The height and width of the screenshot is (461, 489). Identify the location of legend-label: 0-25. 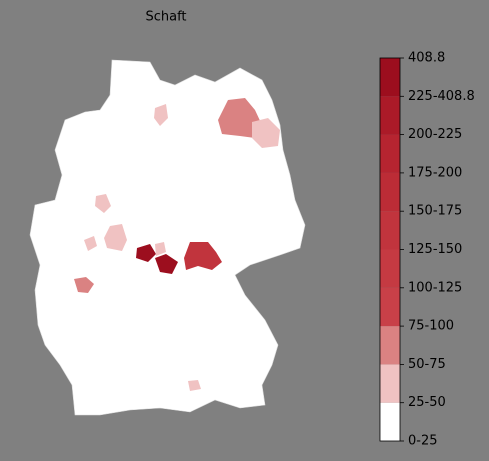
(423, 441).